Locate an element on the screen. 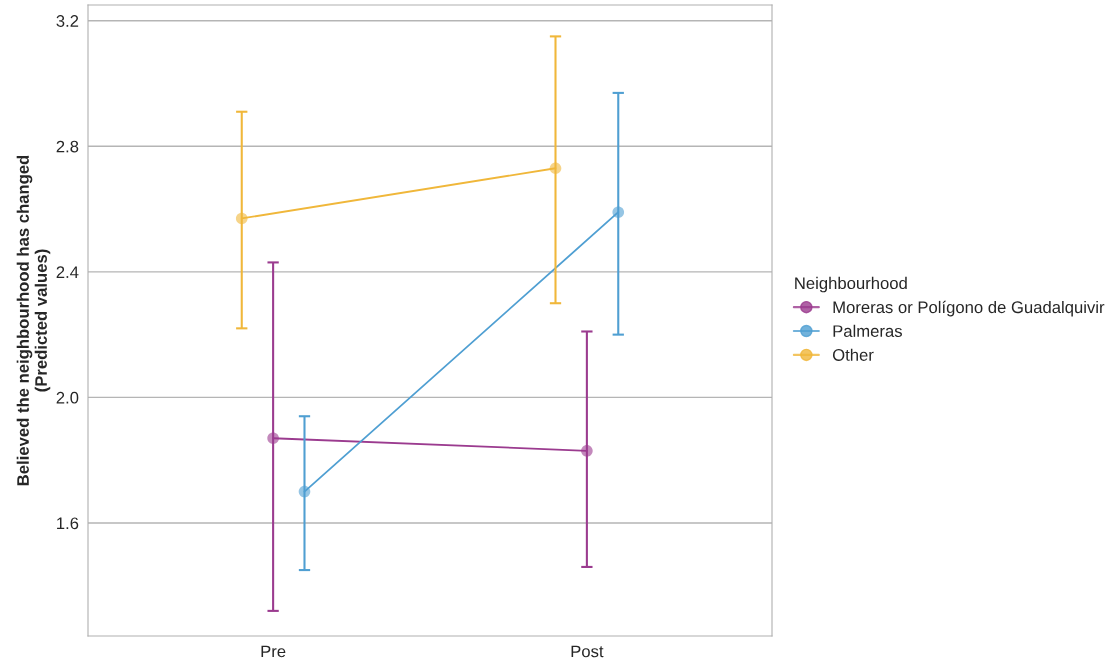 The width and height of the screenshot is (1110, 664). y-tick-label: 2.8 is located at coordinates (67, 146).